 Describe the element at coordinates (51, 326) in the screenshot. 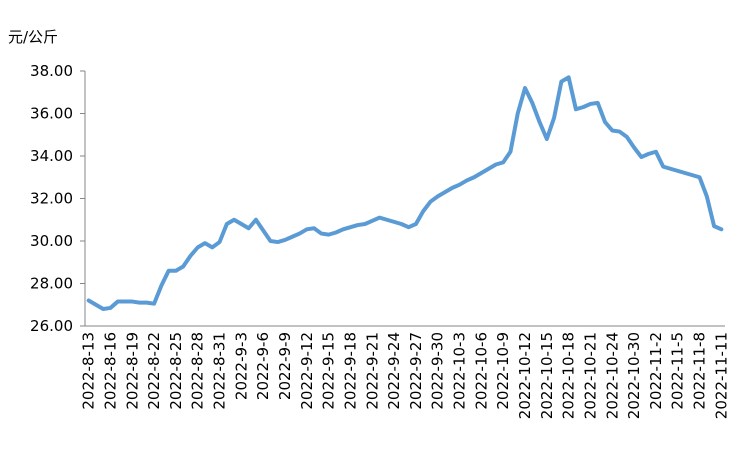

I see `y-tick-label: 26.00` at that location.